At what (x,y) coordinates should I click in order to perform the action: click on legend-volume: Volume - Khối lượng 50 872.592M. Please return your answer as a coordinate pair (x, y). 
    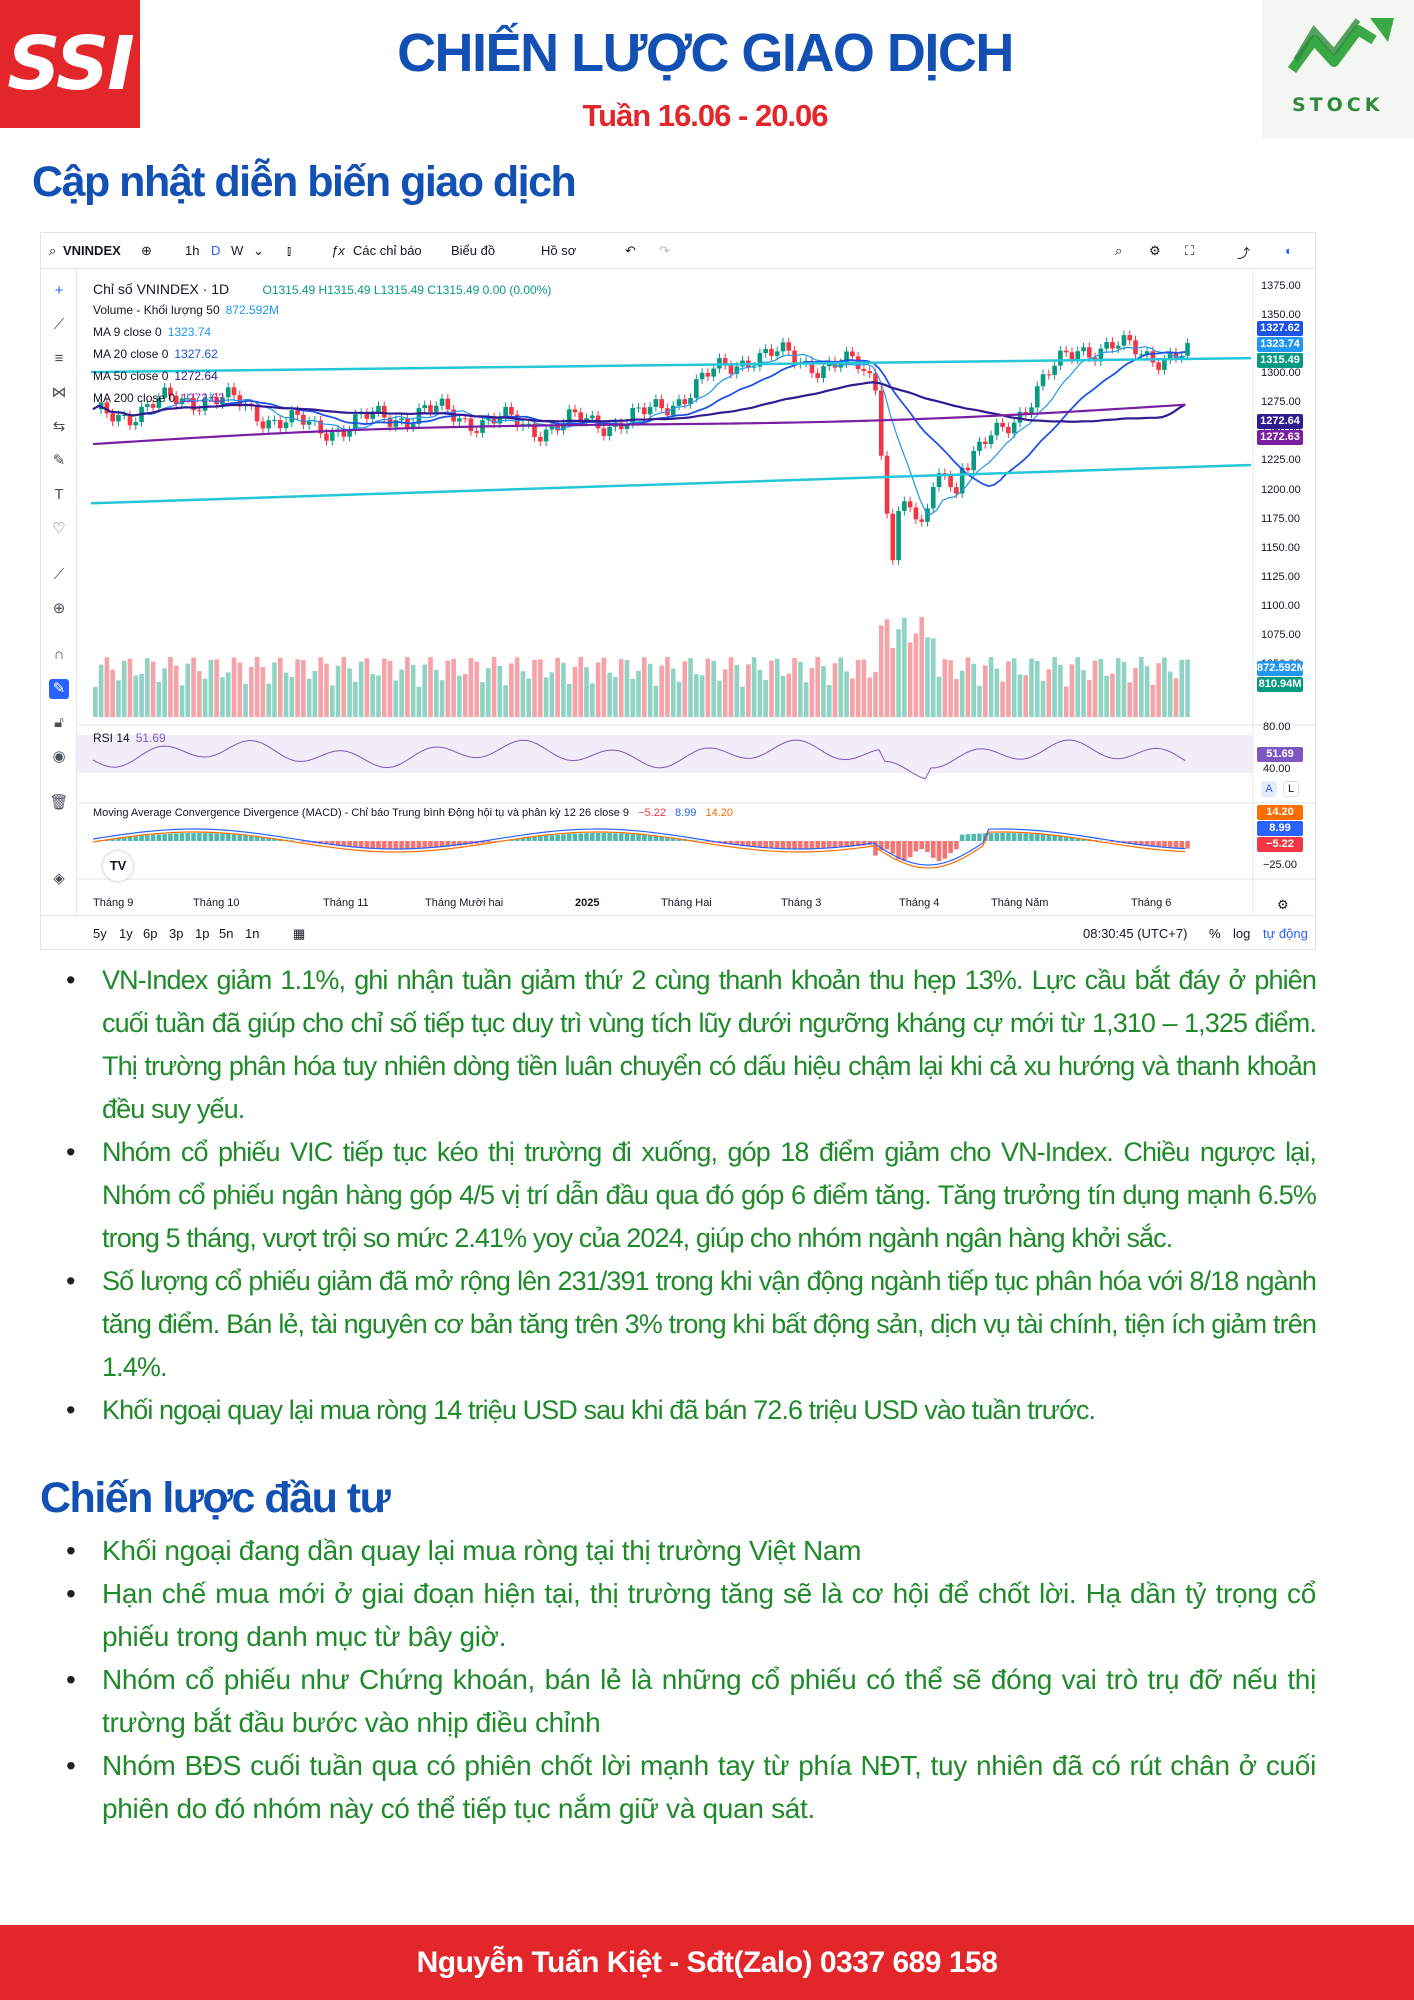
    Looking at the image, I should click on (186, 310).